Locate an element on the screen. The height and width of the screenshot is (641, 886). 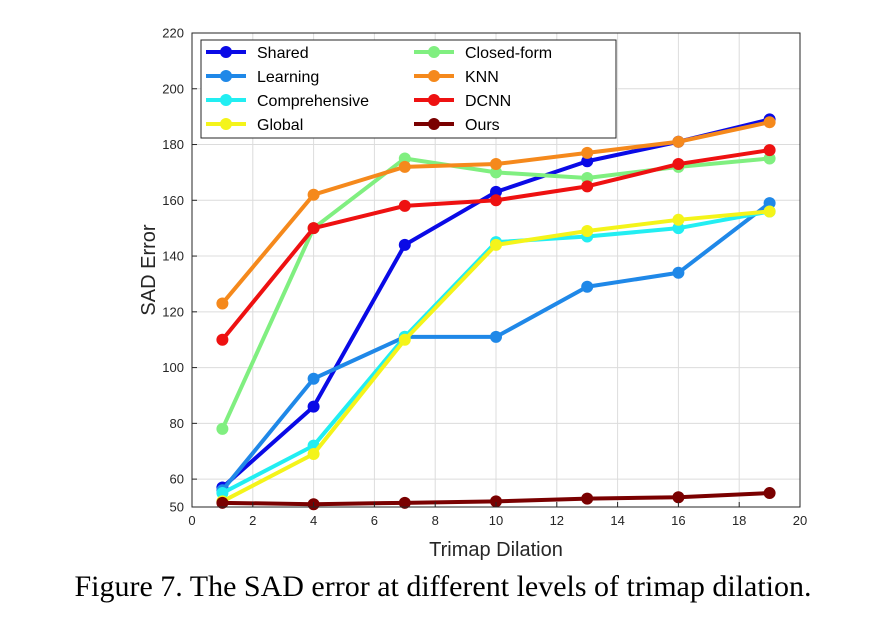
legend-marker-dcnn is located at coordinates (434, 100).